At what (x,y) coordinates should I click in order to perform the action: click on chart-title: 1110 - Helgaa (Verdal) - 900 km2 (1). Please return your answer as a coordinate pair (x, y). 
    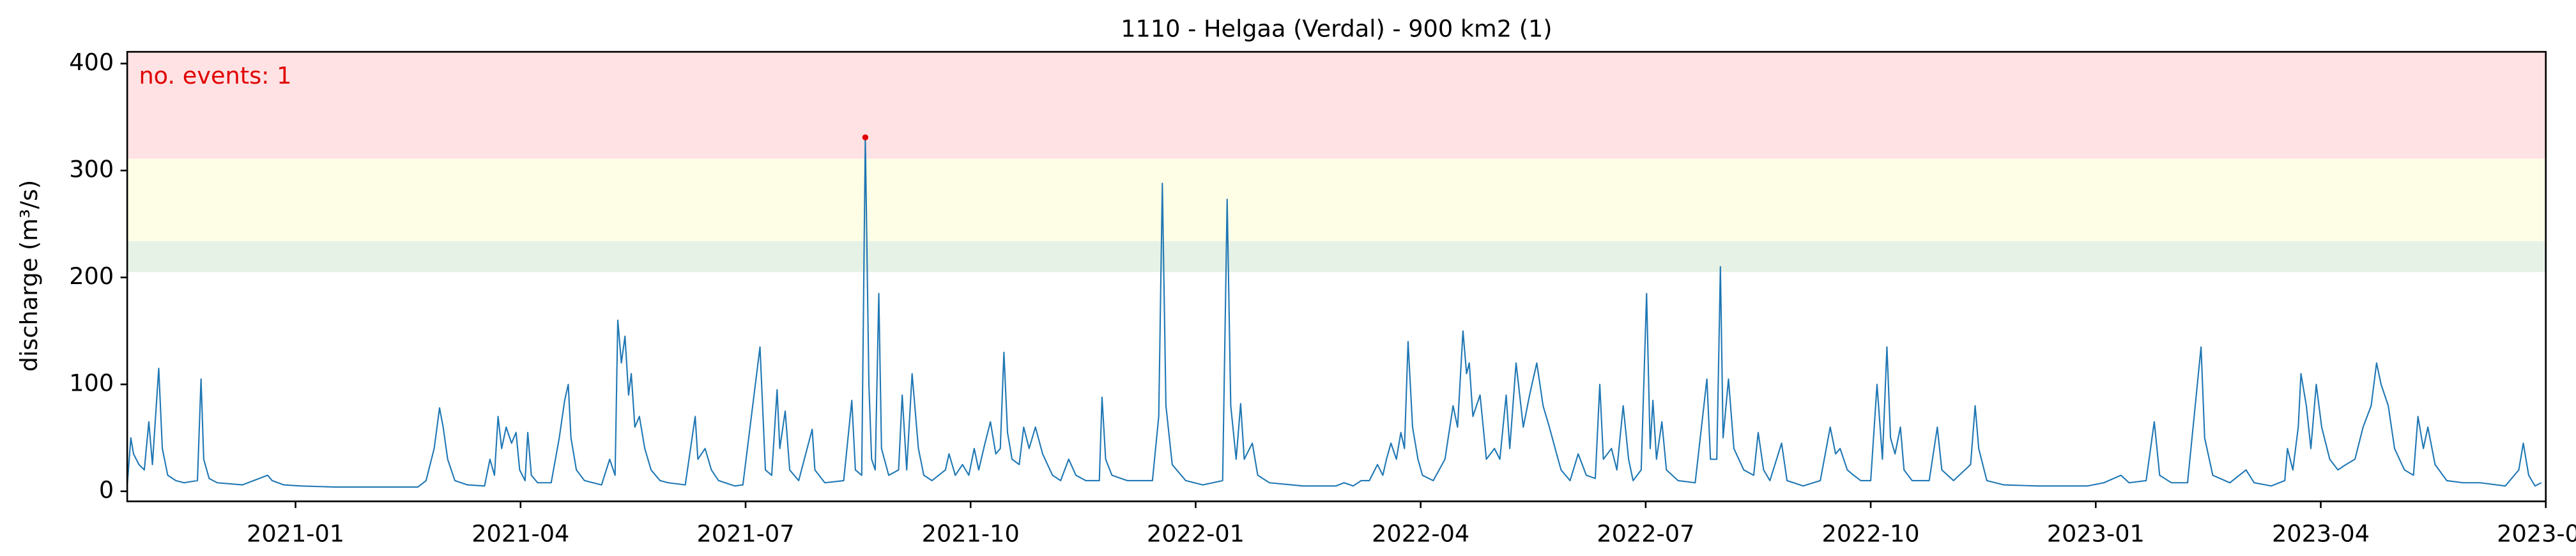
    Looking at the image, I should click on (1336, 29).